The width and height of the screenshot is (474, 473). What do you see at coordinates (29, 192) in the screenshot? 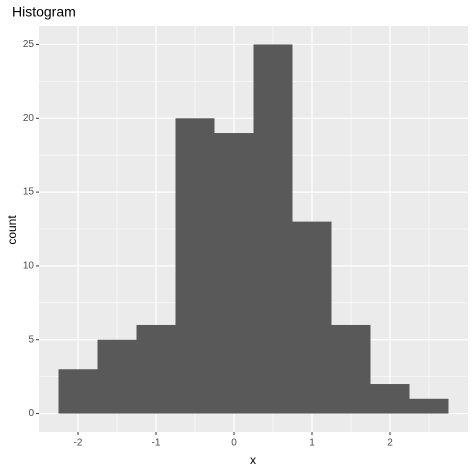
I see `y-tick-label: 15` at bounding box center [29, 192].